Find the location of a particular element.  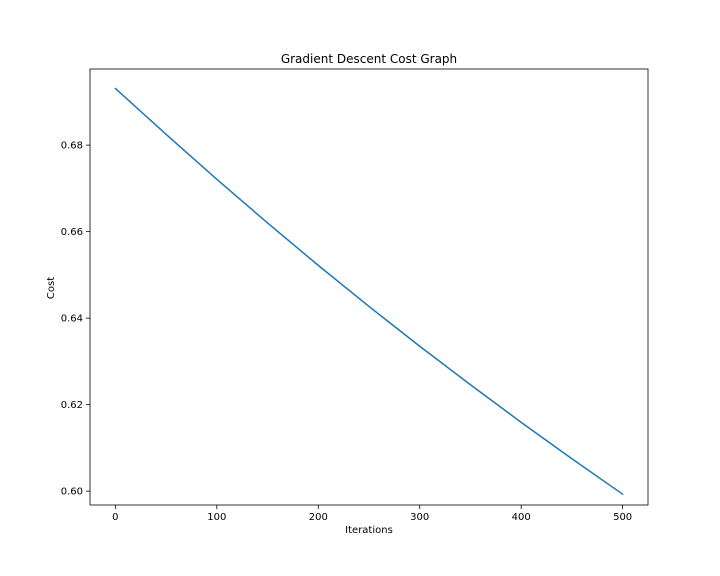

y-tick-label: 0.66 is located at coordinates (72, 232).